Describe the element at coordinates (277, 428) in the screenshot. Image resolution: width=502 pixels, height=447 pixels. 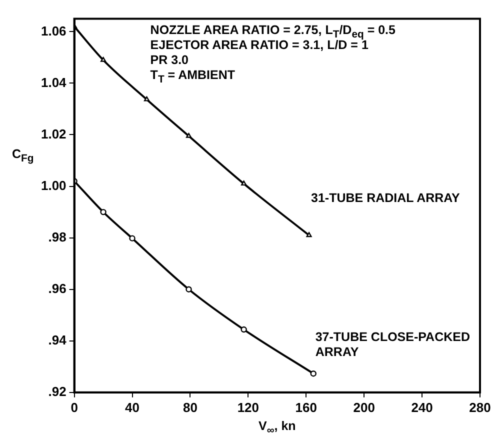
I see `x-axis-title: V$_{∞}$, kn` at that location.